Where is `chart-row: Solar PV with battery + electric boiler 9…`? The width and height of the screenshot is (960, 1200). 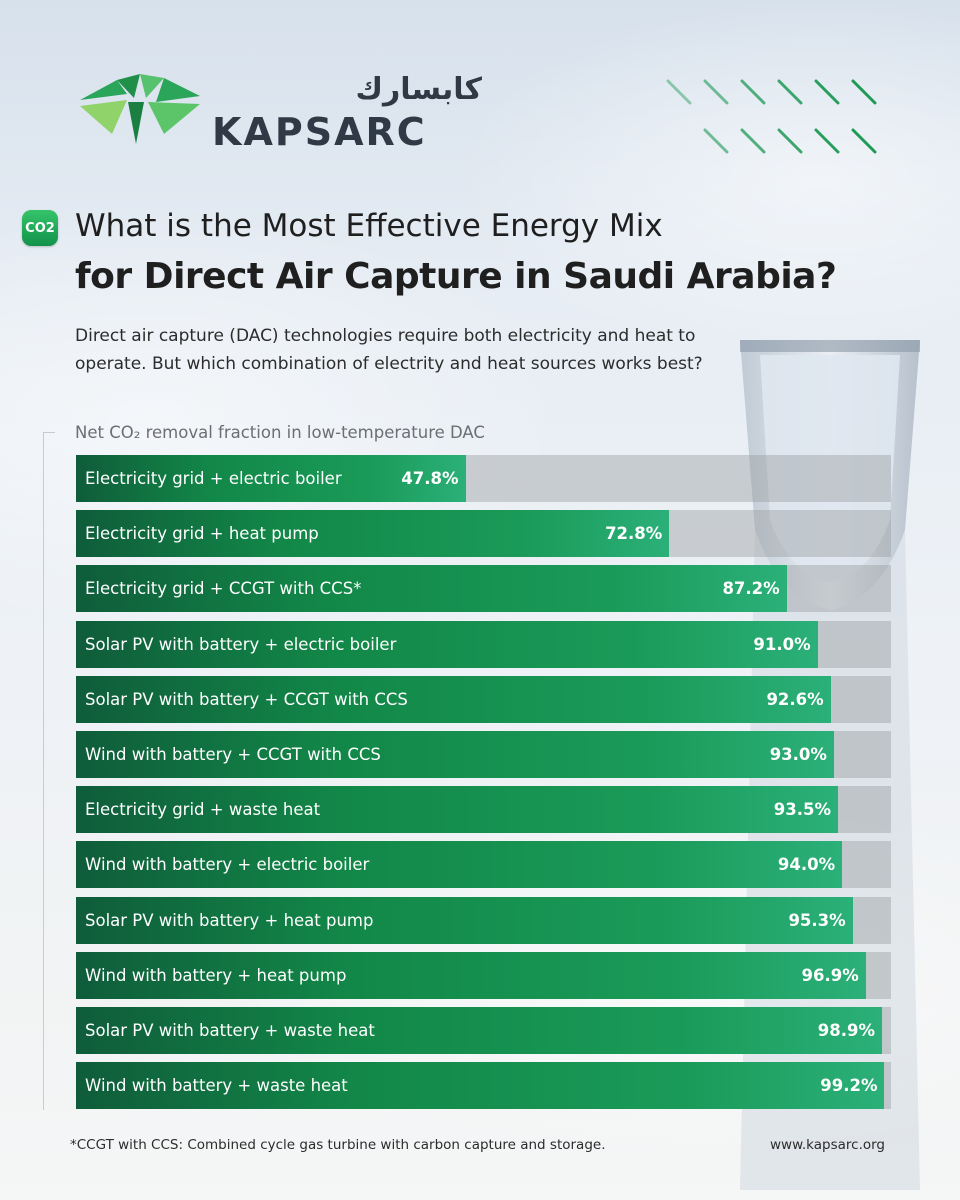
chart-row: Solar PV with battery + electric boiler 9… is located at coordinates (483, 644).